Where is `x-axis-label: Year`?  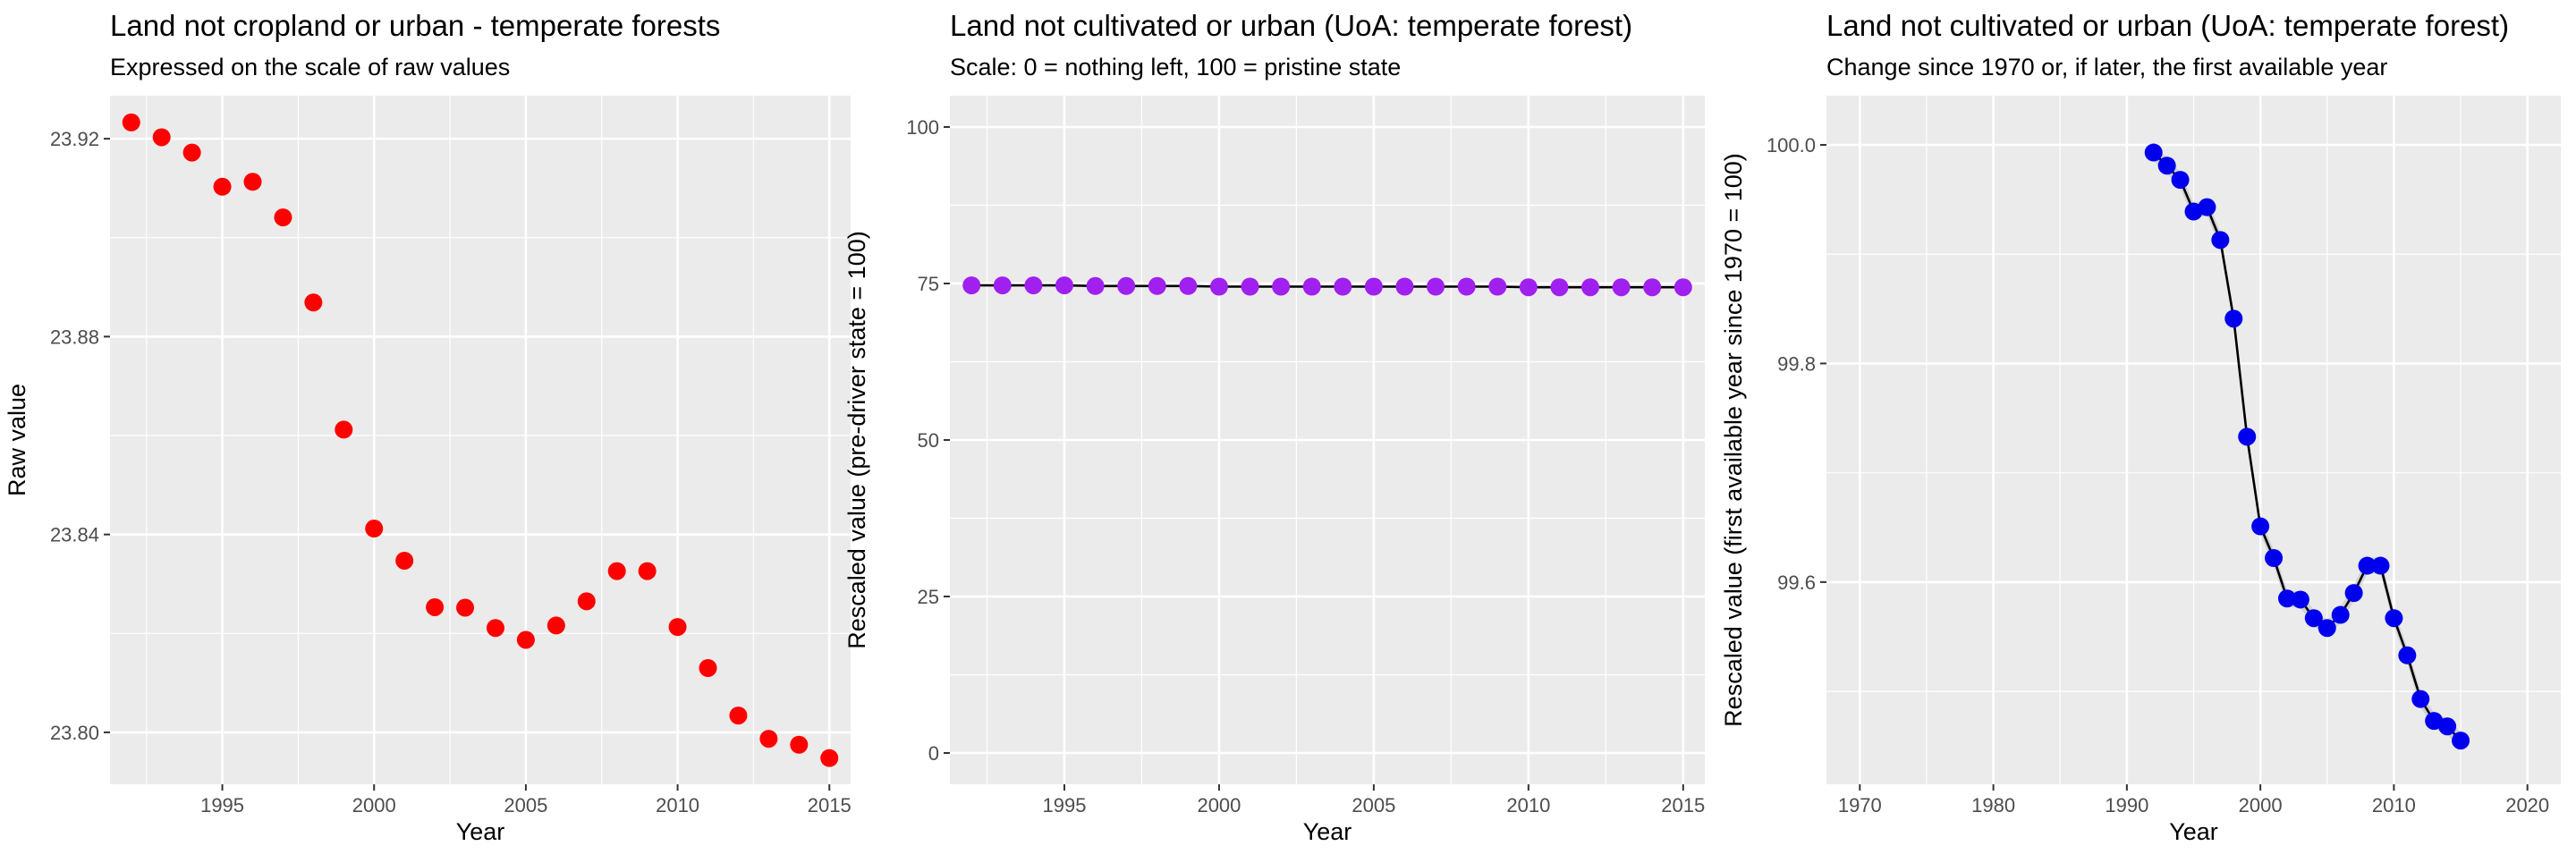
x-axis-label: Year is located at coordinates (1327, 831).